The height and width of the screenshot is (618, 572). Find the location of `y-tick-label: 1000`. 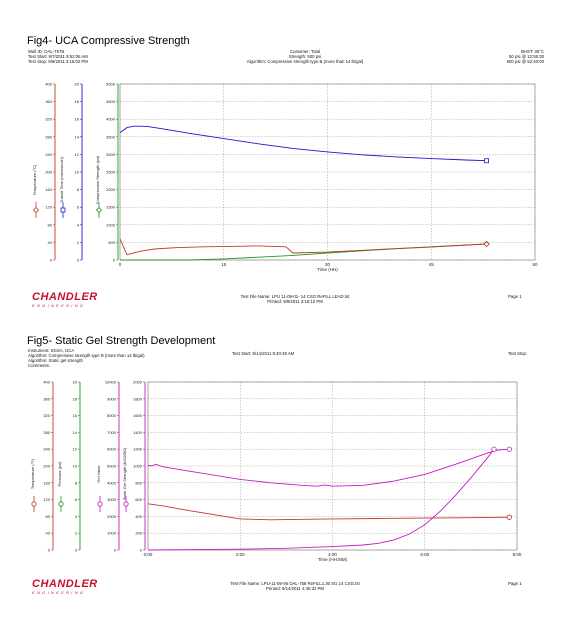

y-tick-label: 1000 is located at coordinates (138, 466).